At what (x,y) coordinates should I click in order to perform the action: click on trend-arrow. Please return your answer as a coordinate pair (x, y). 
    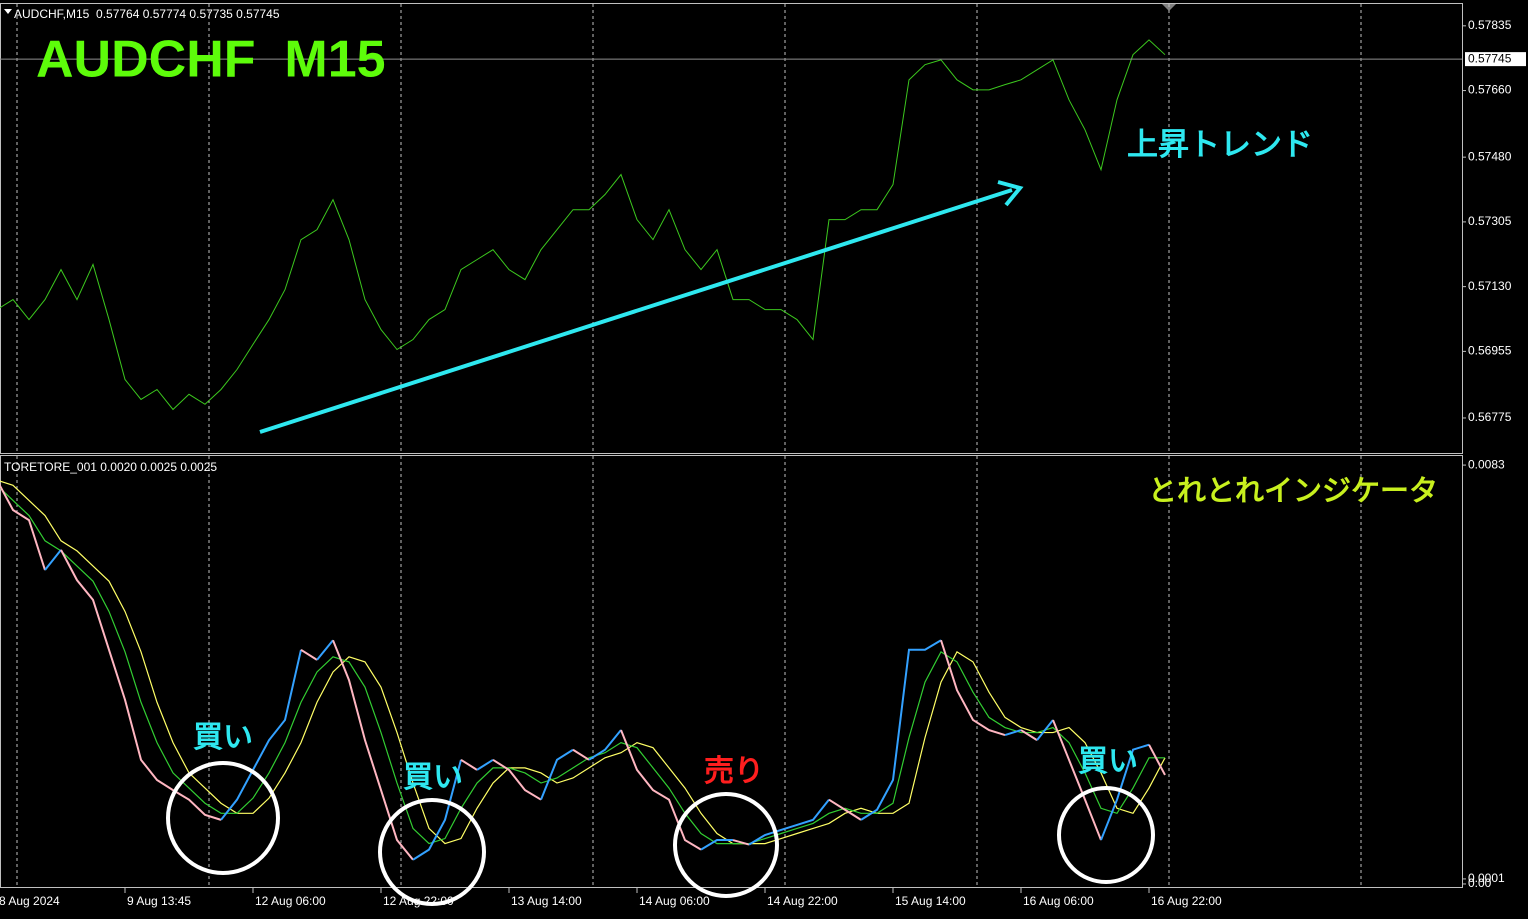
    Looking at the image, I should click on (636, 311).